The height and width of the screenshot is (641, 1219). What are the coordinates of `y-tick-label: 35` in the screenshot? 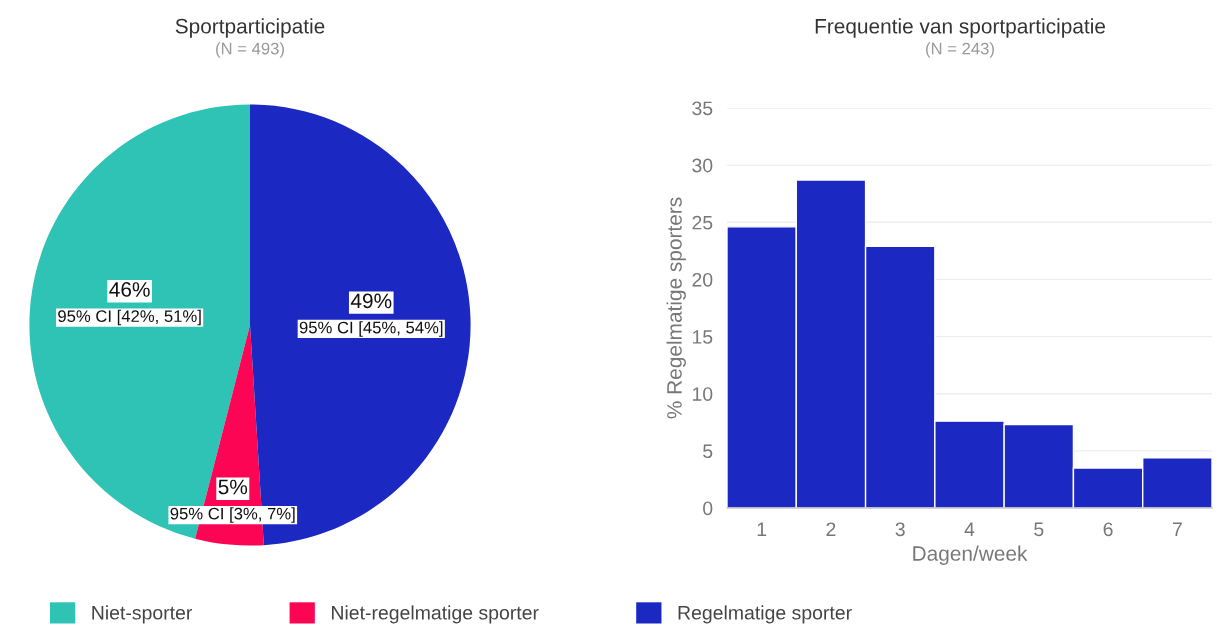 It's located at (702, 108).